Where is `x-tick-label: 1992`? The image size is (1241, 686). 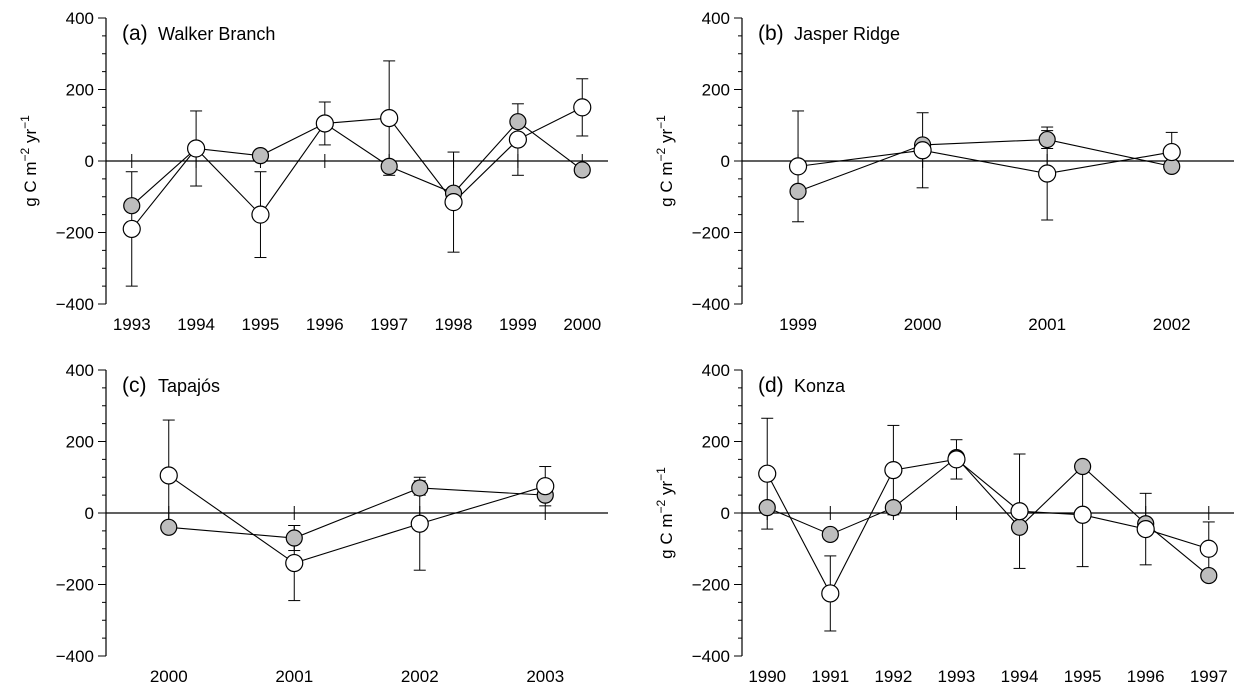
x-tick-label: 1992 is located at coordinates (893, 676).